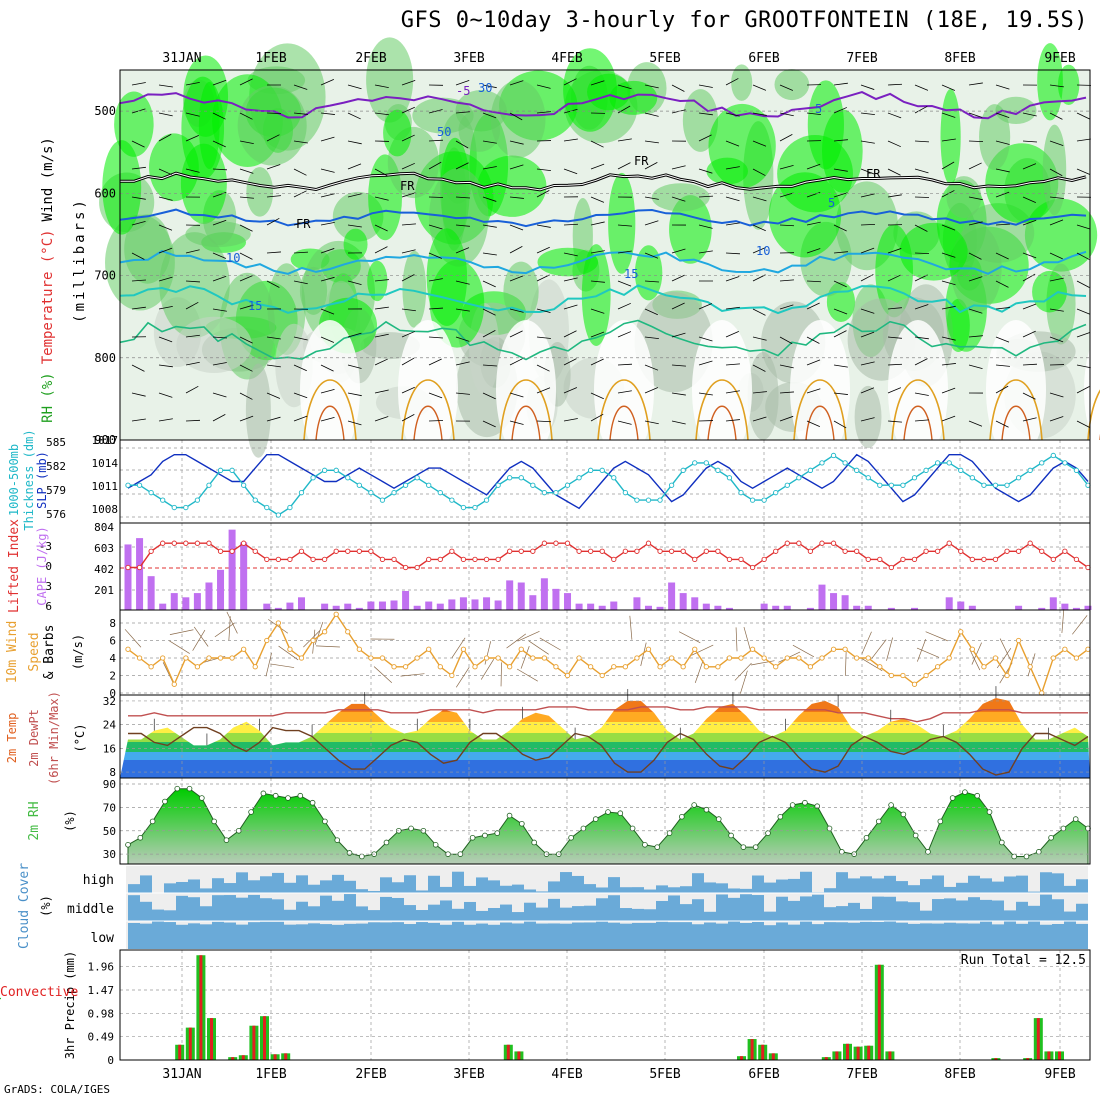  What do you see at coordinates (109, 807) in the screenshot?
I see `y-tick-label: 70` at bounding box center [109, 807].